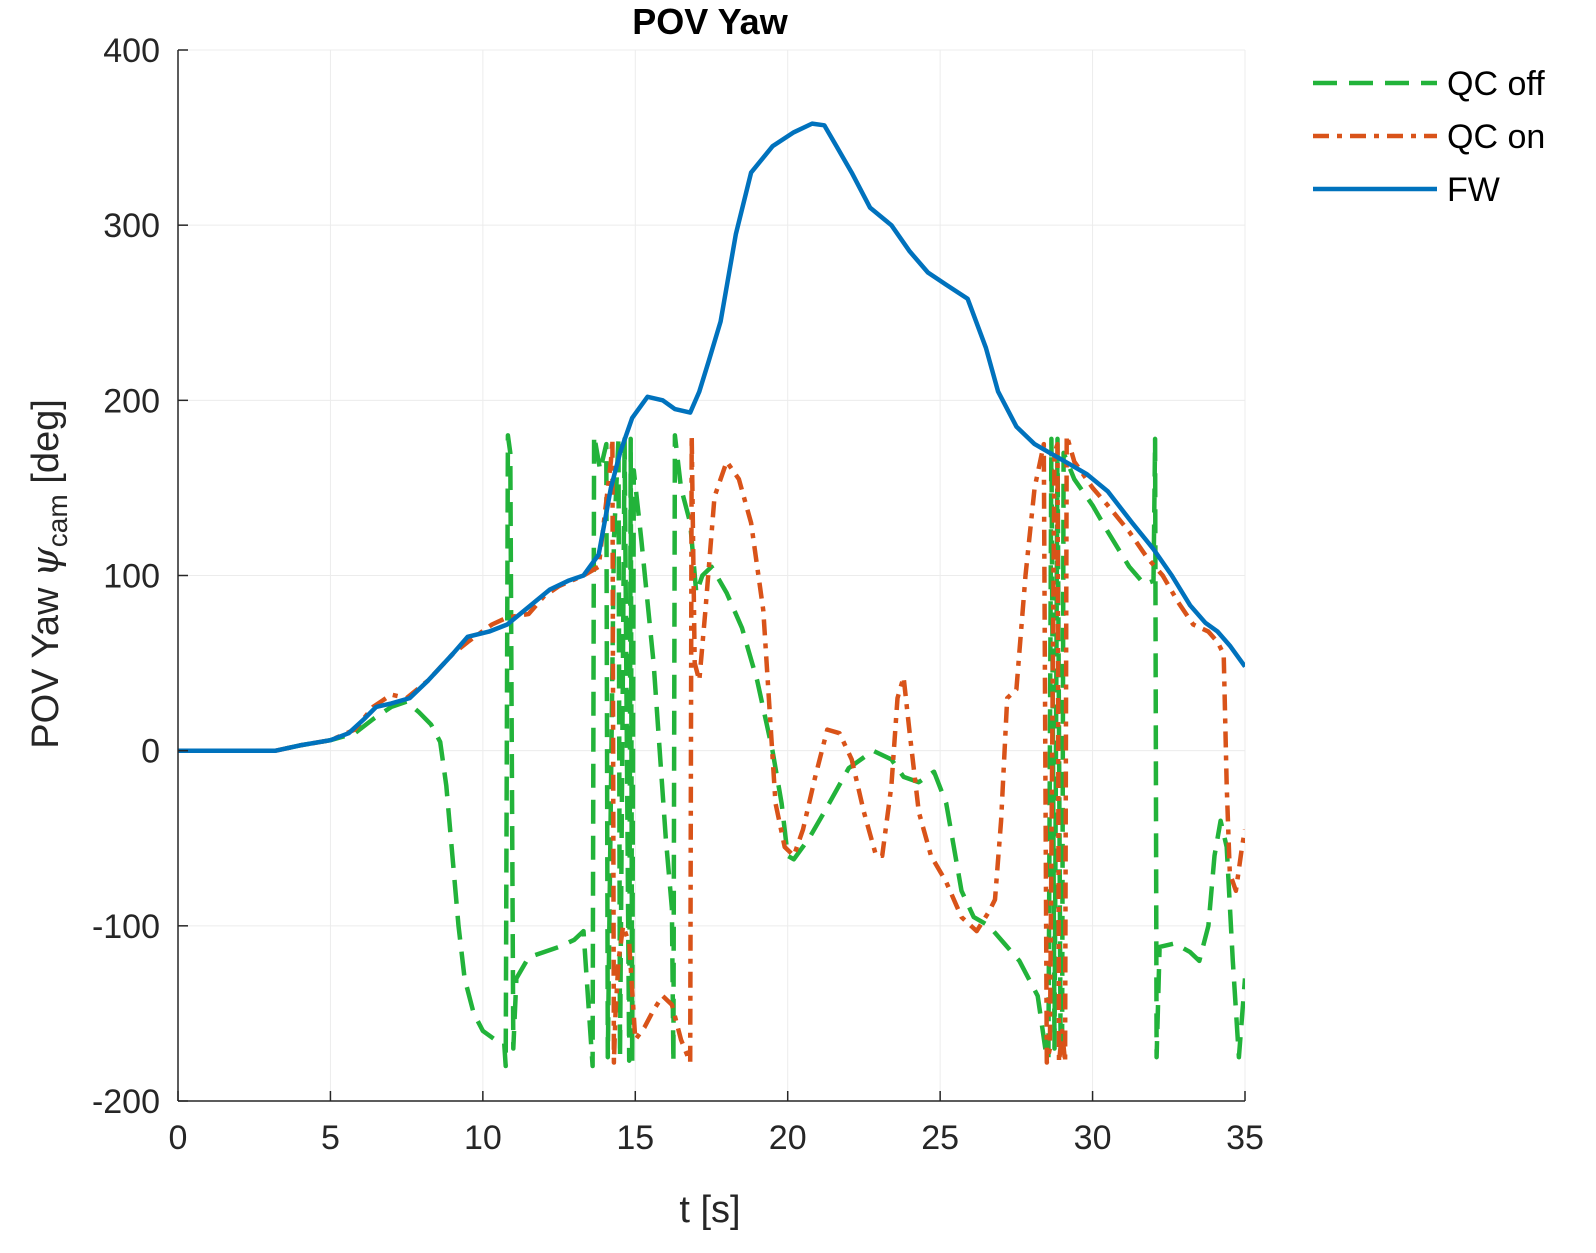 The width and height of the screenshot is (1596, 1253). I want to click on chart-title: POV Yaw, so click(710, 21).